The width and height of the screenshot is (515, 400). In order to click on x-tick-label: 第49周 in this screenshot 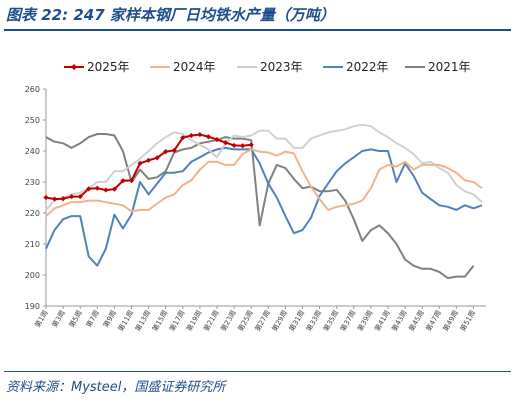, I will do `click(450, 321)`.